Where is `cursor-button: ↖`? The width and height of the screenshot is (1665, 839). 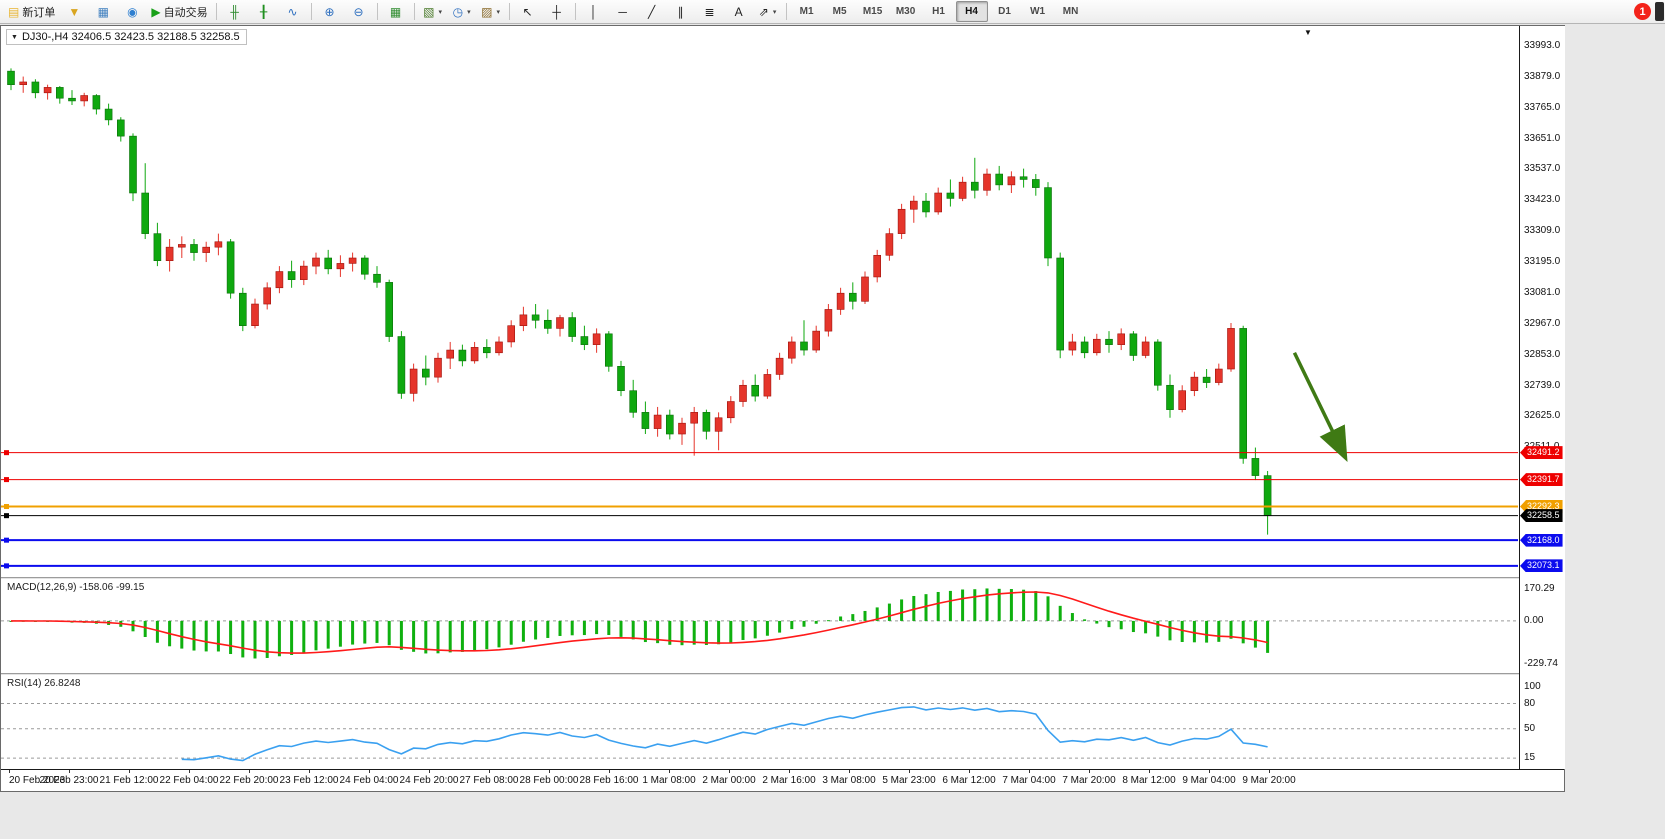 cursor-button: ↖ is located at coordinates (528, 12).